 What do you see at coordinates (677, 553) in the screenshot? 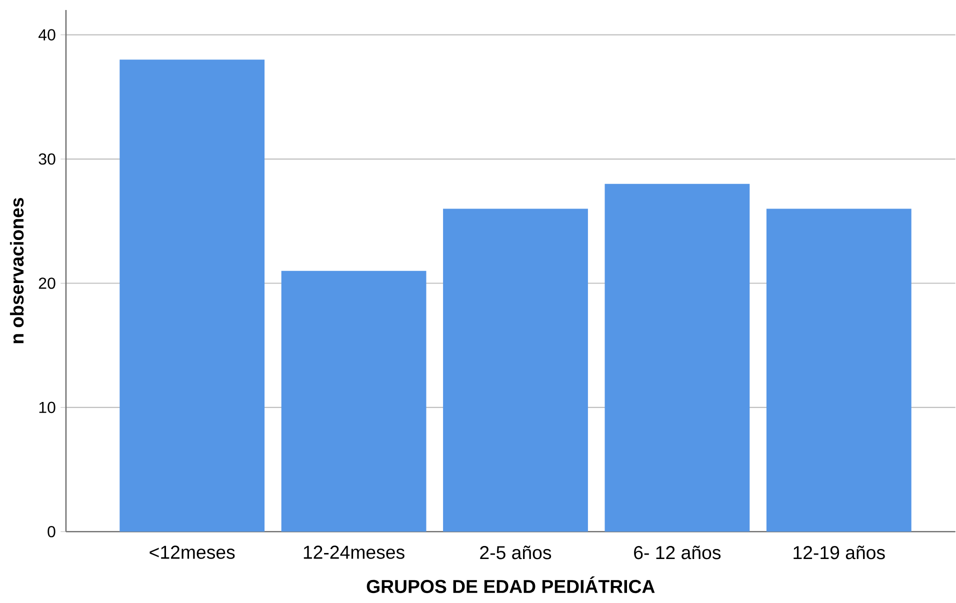
I see `x-tick-label: 6- 12 años` at bounding box center [677, 553].